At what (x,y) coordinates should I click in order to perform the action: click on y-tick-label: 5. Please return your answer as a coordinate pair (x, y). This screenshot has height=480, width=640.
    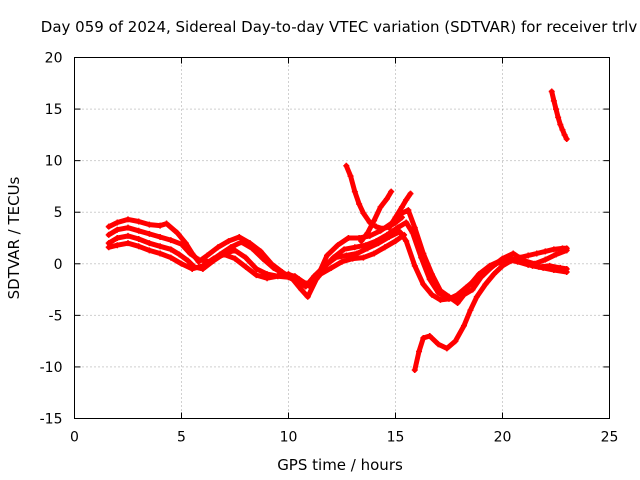
    Looking at the image, I should click on (58, 213).